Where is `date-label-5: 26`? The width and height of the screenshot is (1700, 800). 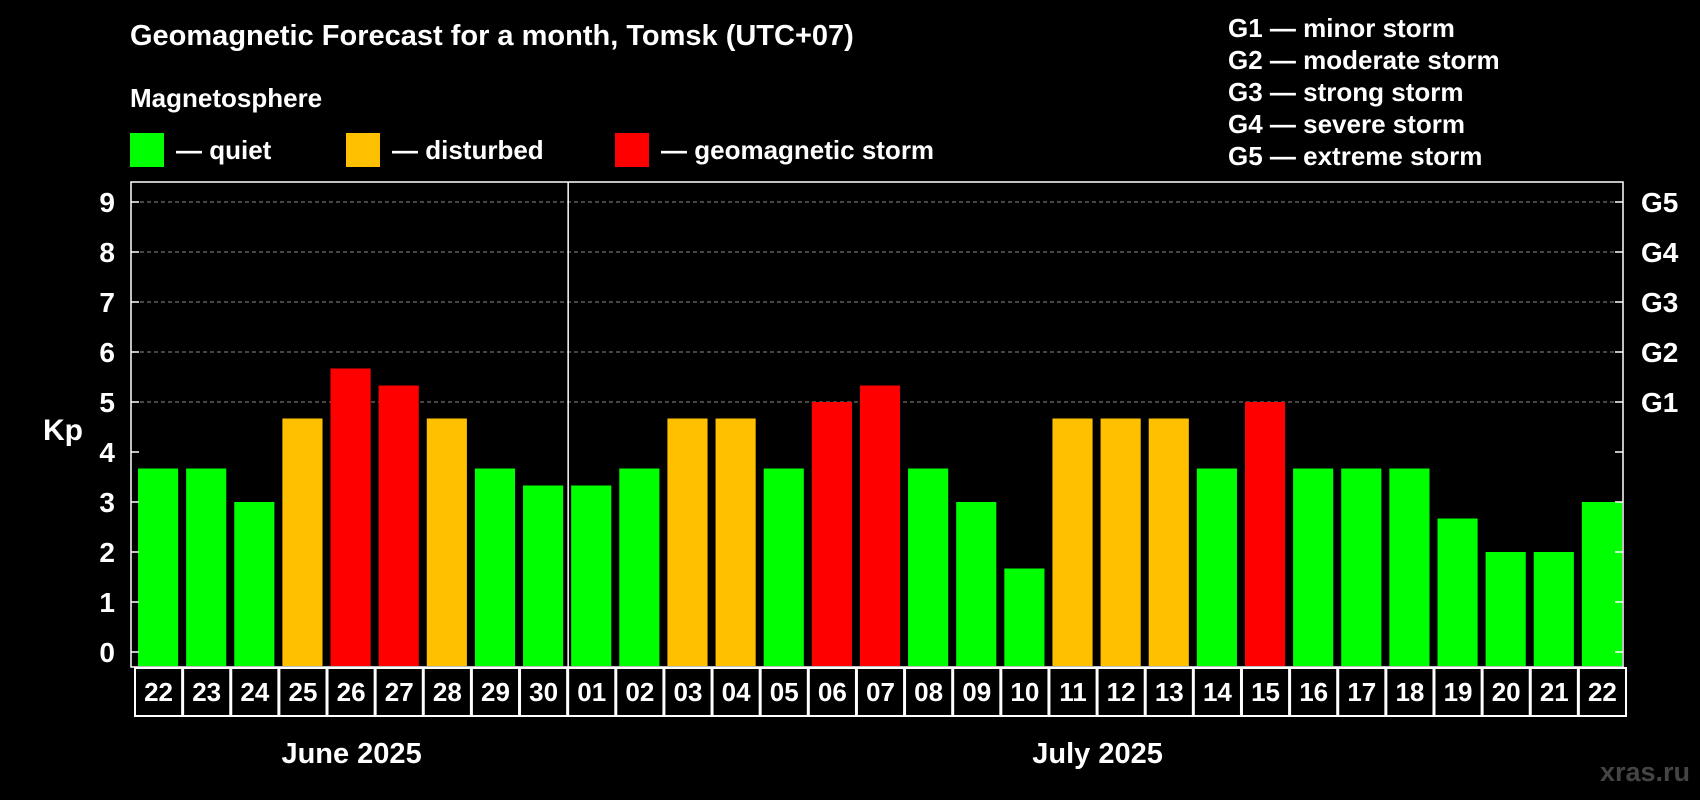
date-label-5: 26 is located at coordinates (351, 692).